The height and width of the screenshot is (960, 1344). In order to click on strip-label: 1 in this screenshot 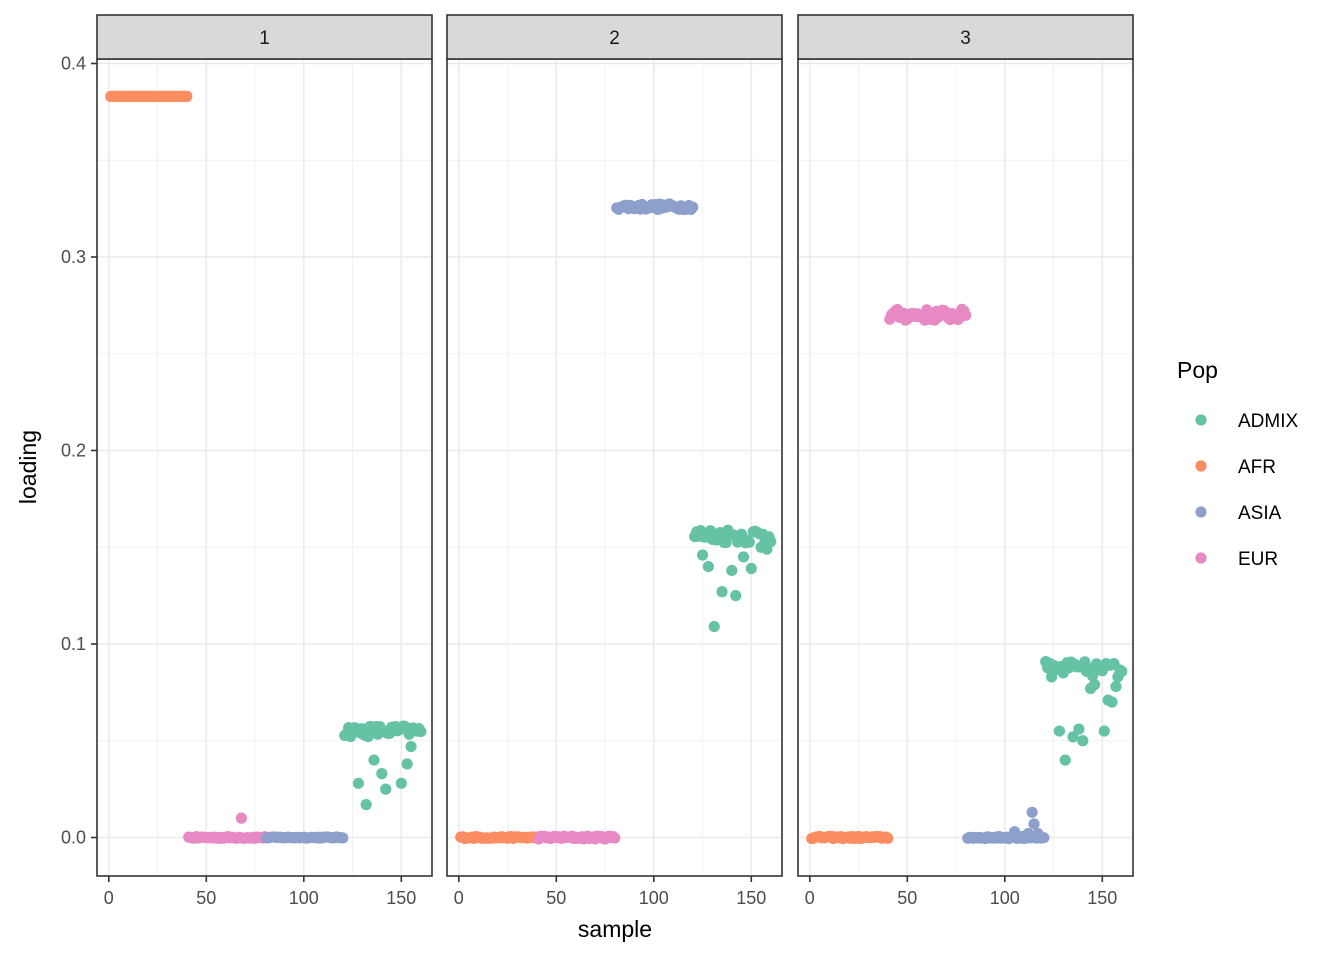, I will do `click(264, 38)`.